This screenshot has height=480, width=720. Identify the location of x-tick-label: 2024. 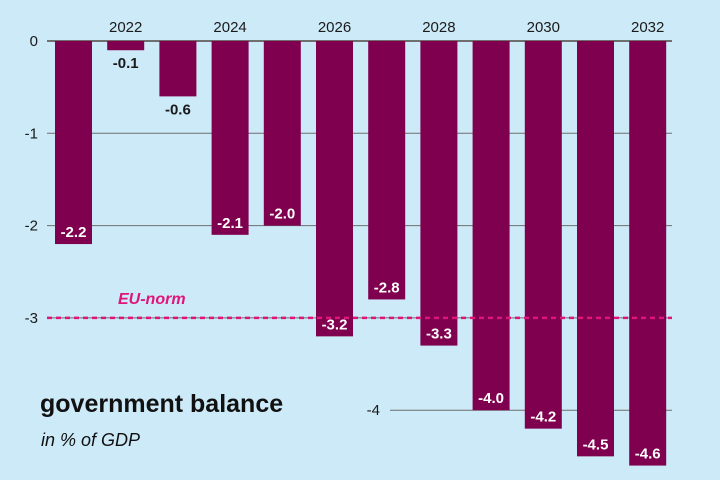
(229, 27).